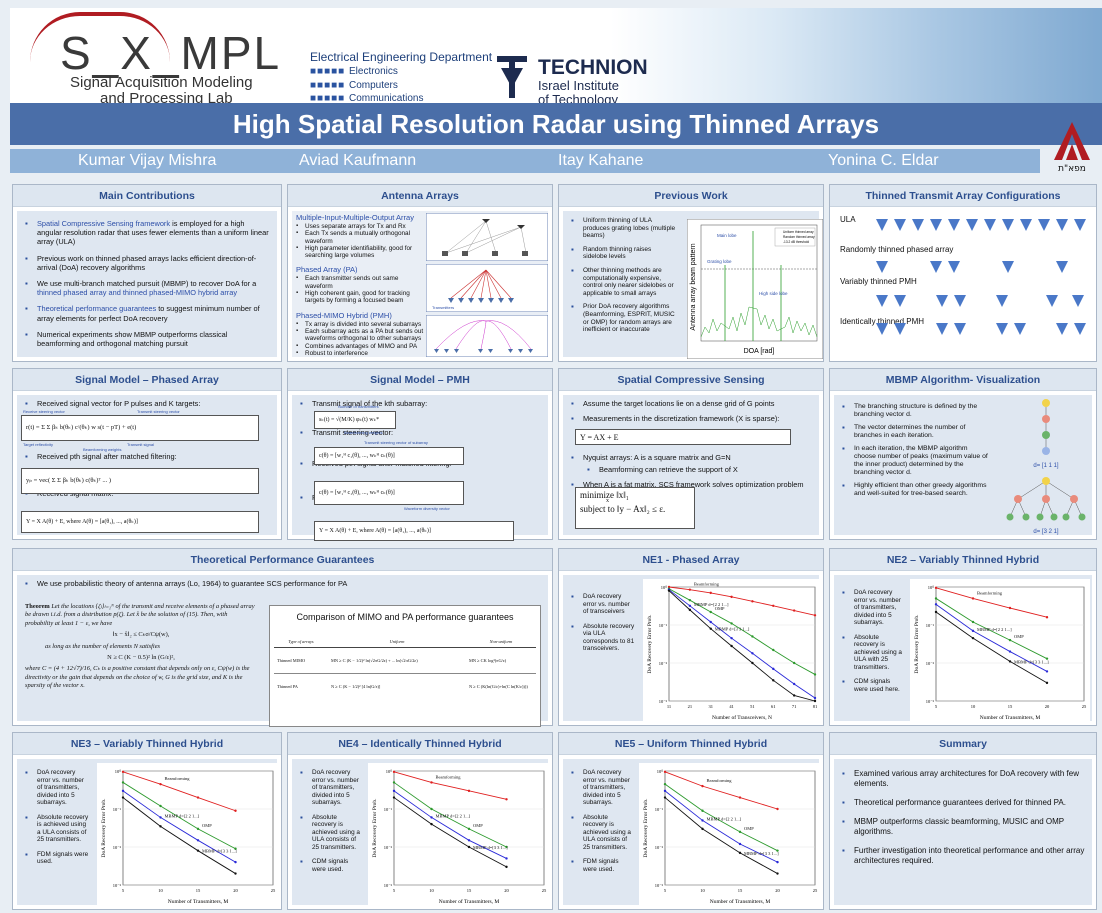 This screenshot has width=1102, height=913. Describe the element at coordinates (742, 717) in the screenshot. I see `x-axis-label: Number of Transceivers, N` at that location.